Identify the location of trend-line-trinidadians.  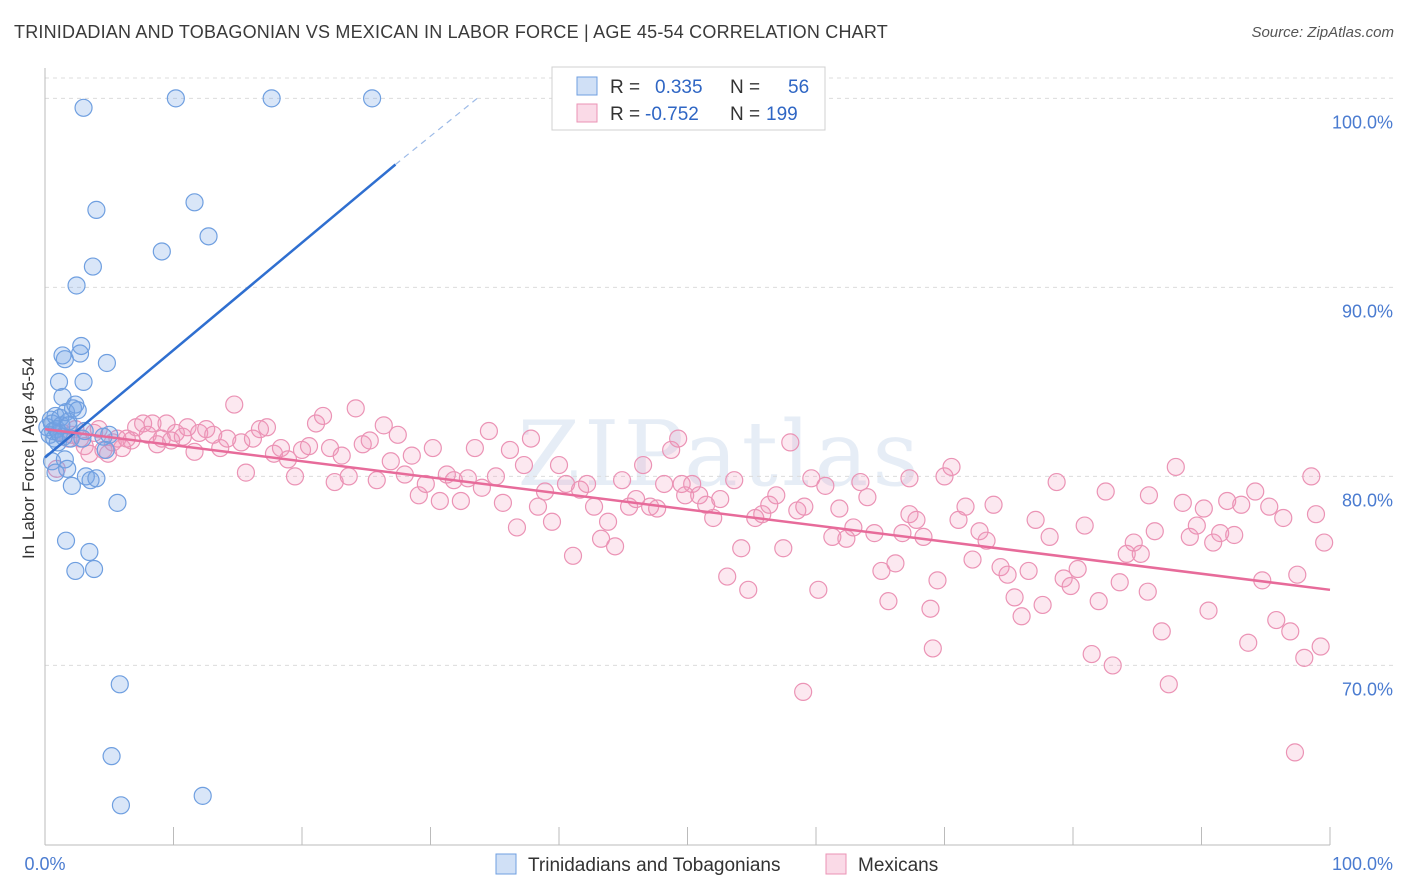
(220, 311).